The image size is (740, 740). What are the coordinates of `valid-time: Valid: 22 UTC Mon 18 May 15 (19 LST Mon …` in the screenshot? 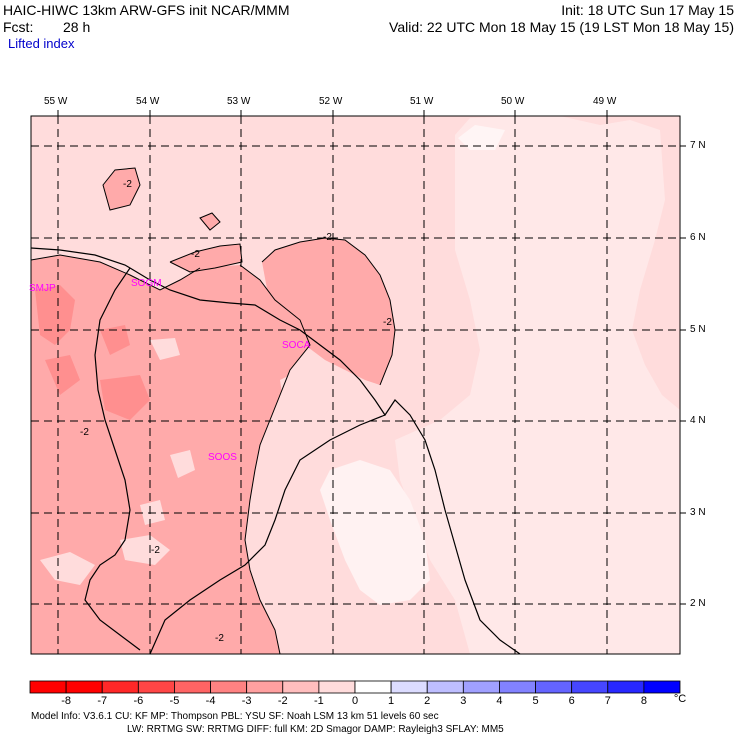 It's located at (561, 27).